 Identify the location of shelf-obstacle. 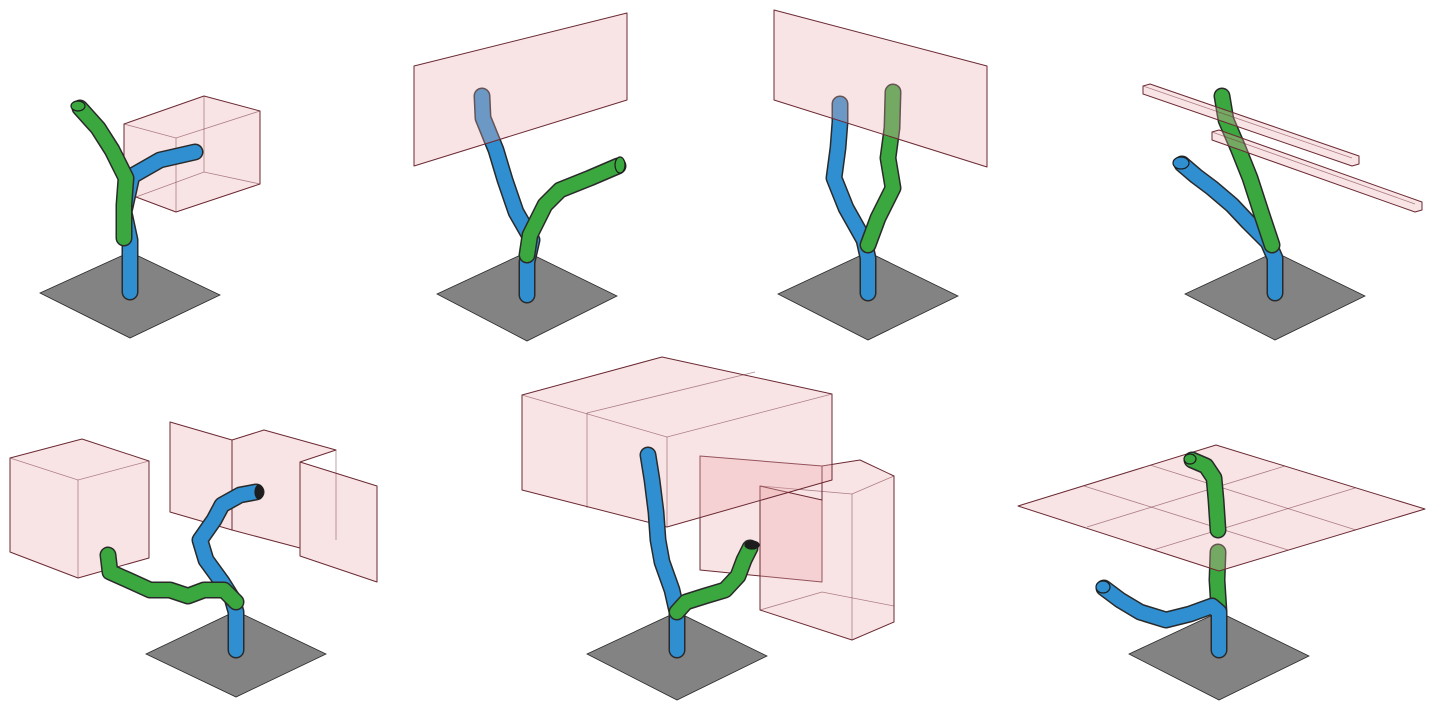
(273, 502).